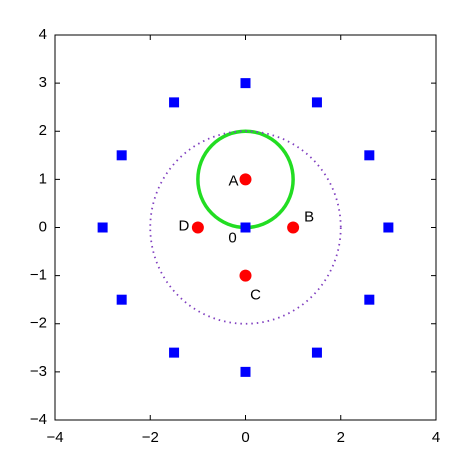  Describe the element at coordinates (233, 180) in the screenshot. I see `point-label: A` at that location.